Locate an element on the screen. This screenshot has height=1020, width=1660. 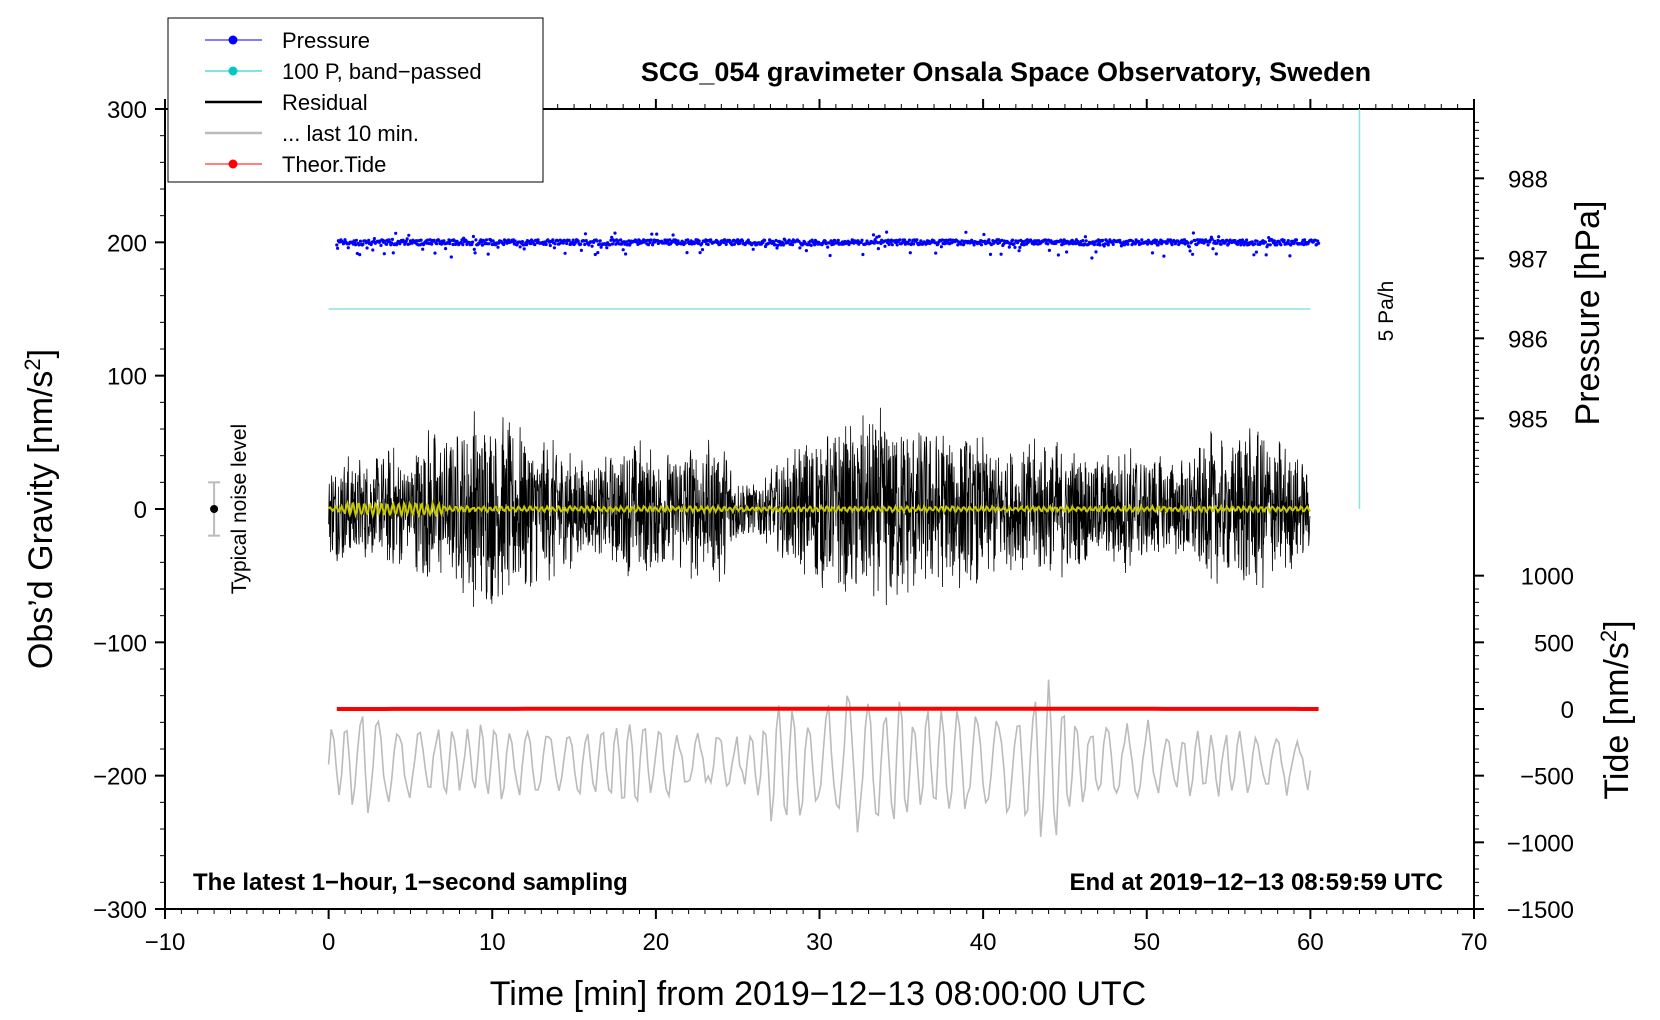
annotation-end-time: End at 2019−12−13 08:59:59 UTC is located at coordinates (1256, 882).